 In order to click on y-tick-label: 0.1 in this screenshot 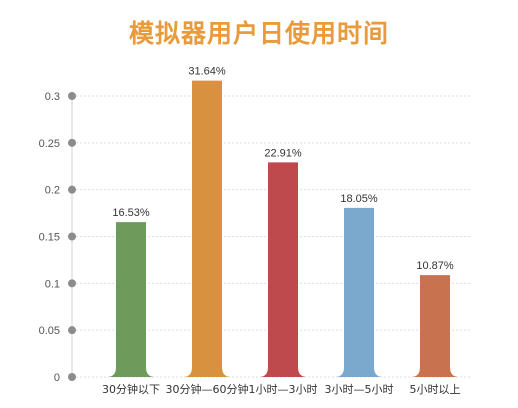, I will do `click(52, 284)`.